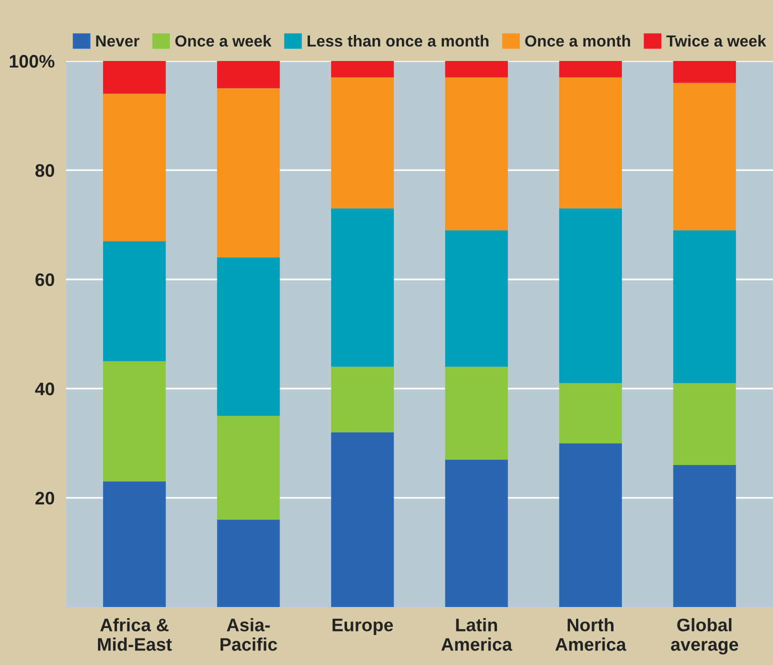 The height and width of the screenshot is (665, 773). I want to click on legend-label: Twice a week, so click(716, 40).